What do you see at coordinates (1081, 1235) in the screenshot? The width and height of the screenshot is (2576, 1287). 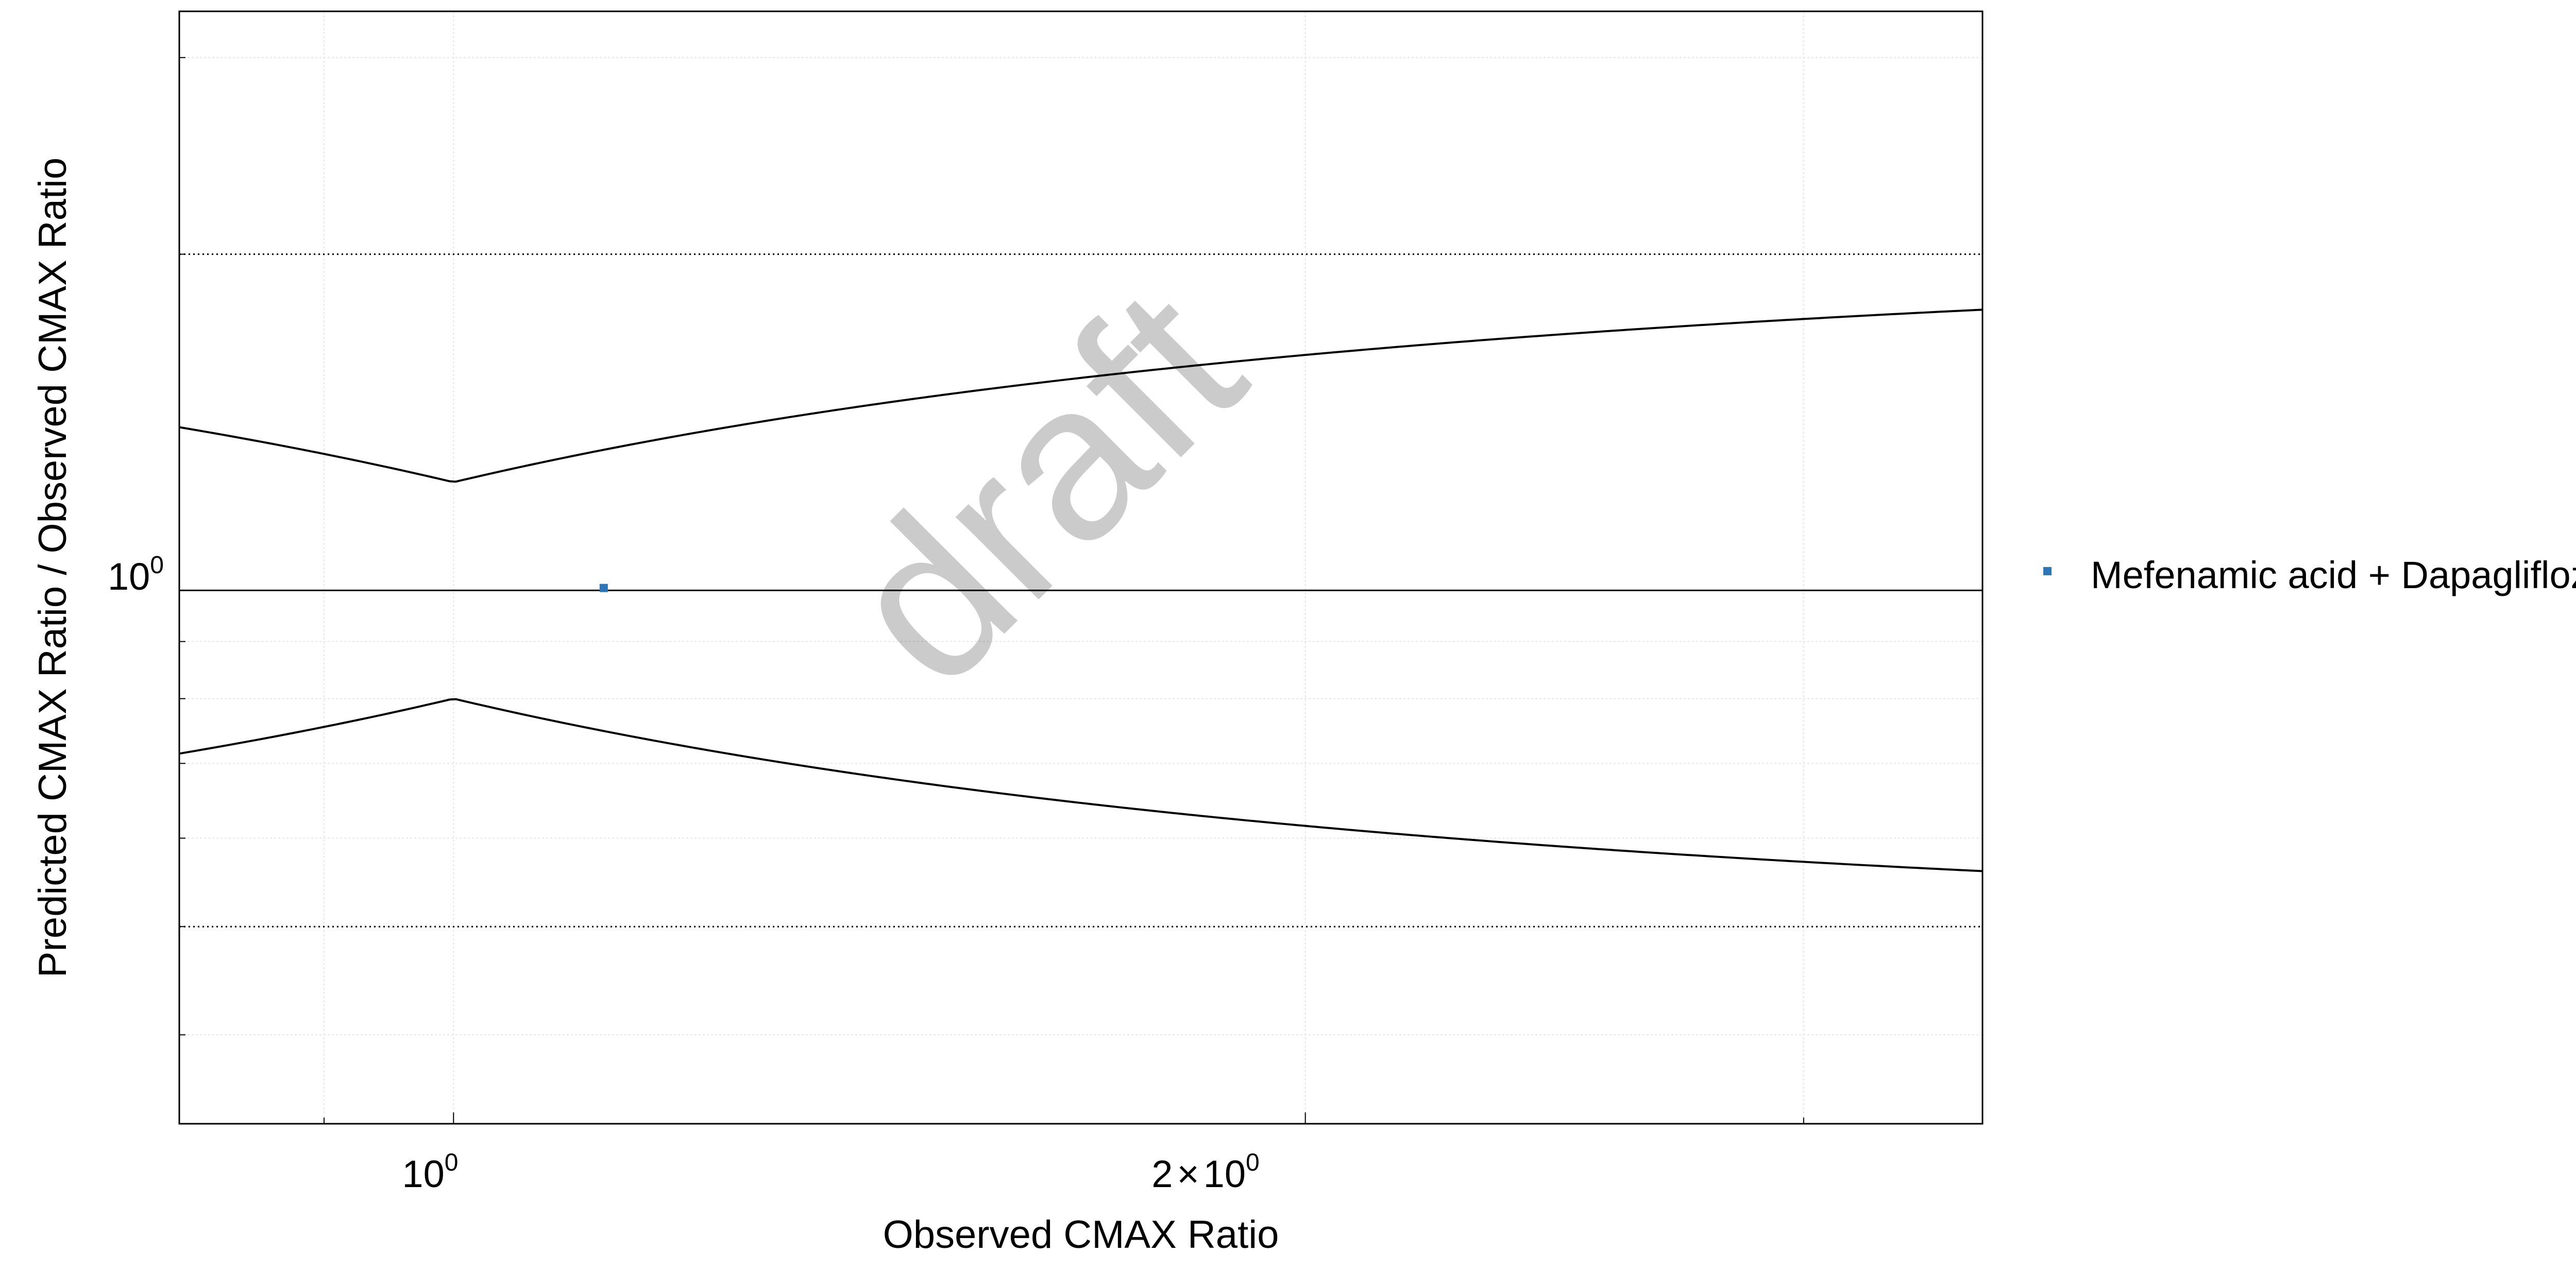 I see `x-axis-title: Observed CMAX Ratio` at bounding box center [1081, 1235].